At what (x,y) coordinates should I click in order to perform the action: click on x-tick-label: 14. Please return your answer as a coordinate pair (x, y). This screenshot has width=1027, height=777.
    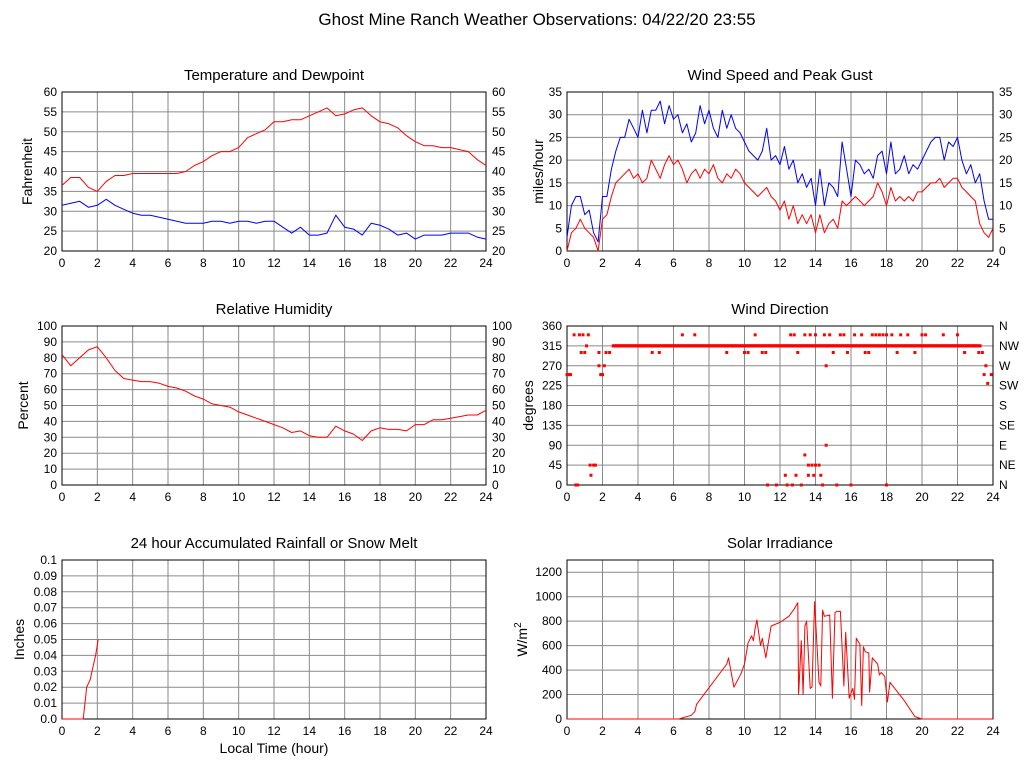
    Looking at the image, I should click on (816, 731).